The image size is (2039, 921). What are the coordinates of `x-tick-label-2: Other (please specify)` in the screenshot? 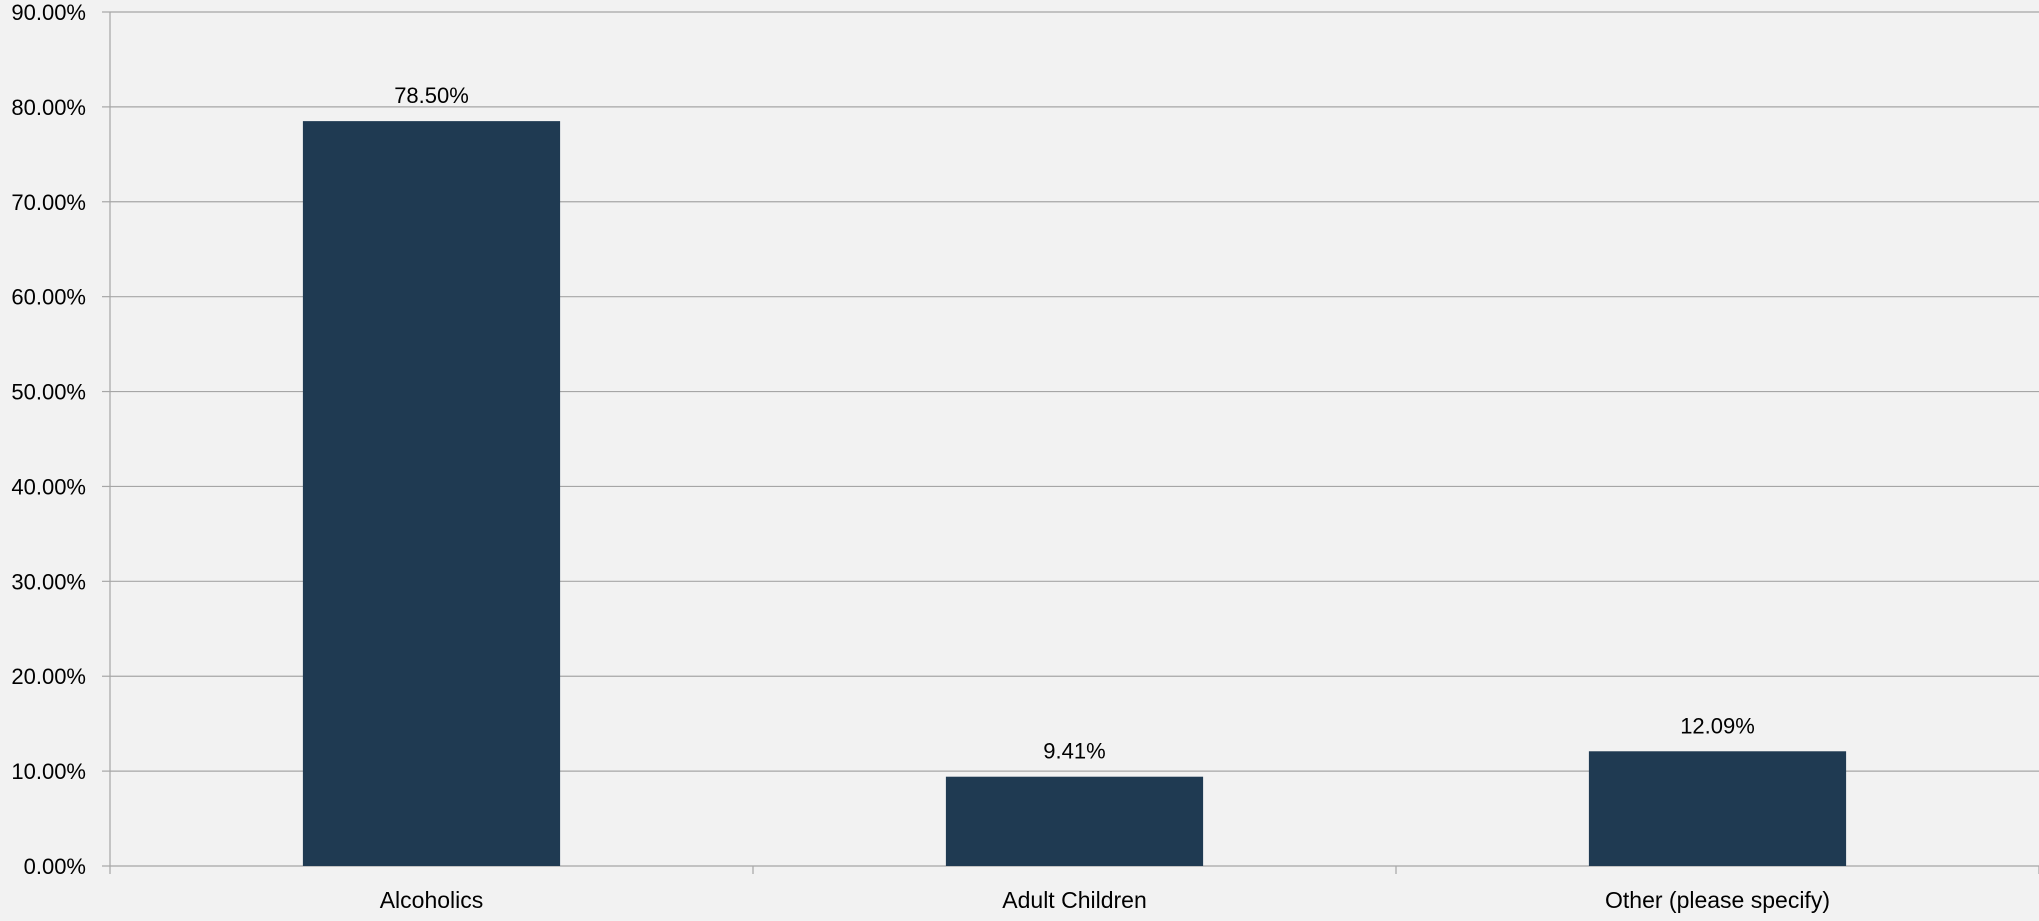 It's located at (1717, 900).